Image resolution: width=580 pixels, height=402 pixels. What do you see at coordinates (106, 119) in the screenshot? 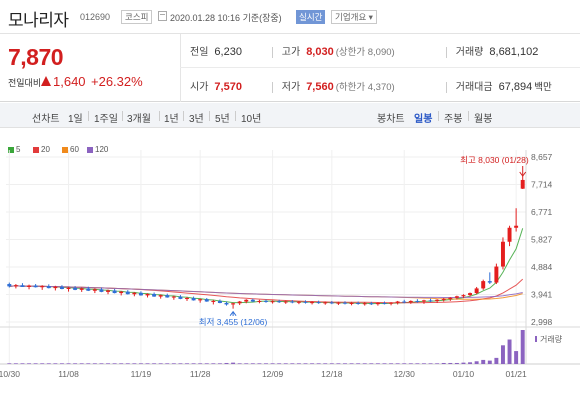
I see `period-1w: 1주일` at bounding box center [106, 119].